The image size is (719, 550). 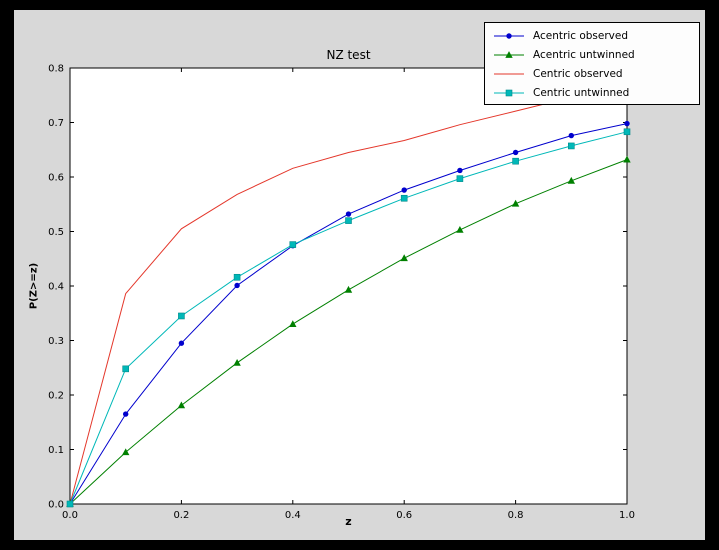 What do you see at coordinates (56, 69) in the screenshot?
I see `y-tick-label: 0.8` at bounding box center [56, 69].